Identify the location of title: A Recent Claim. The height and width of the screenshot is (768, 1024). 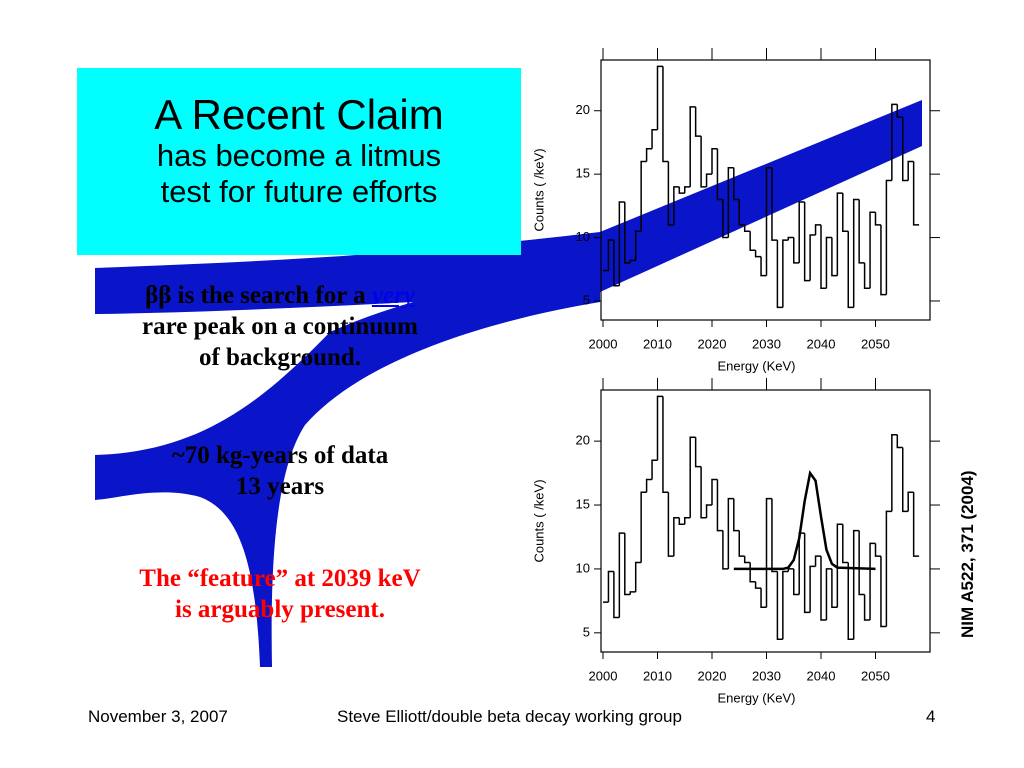
(299, 114).